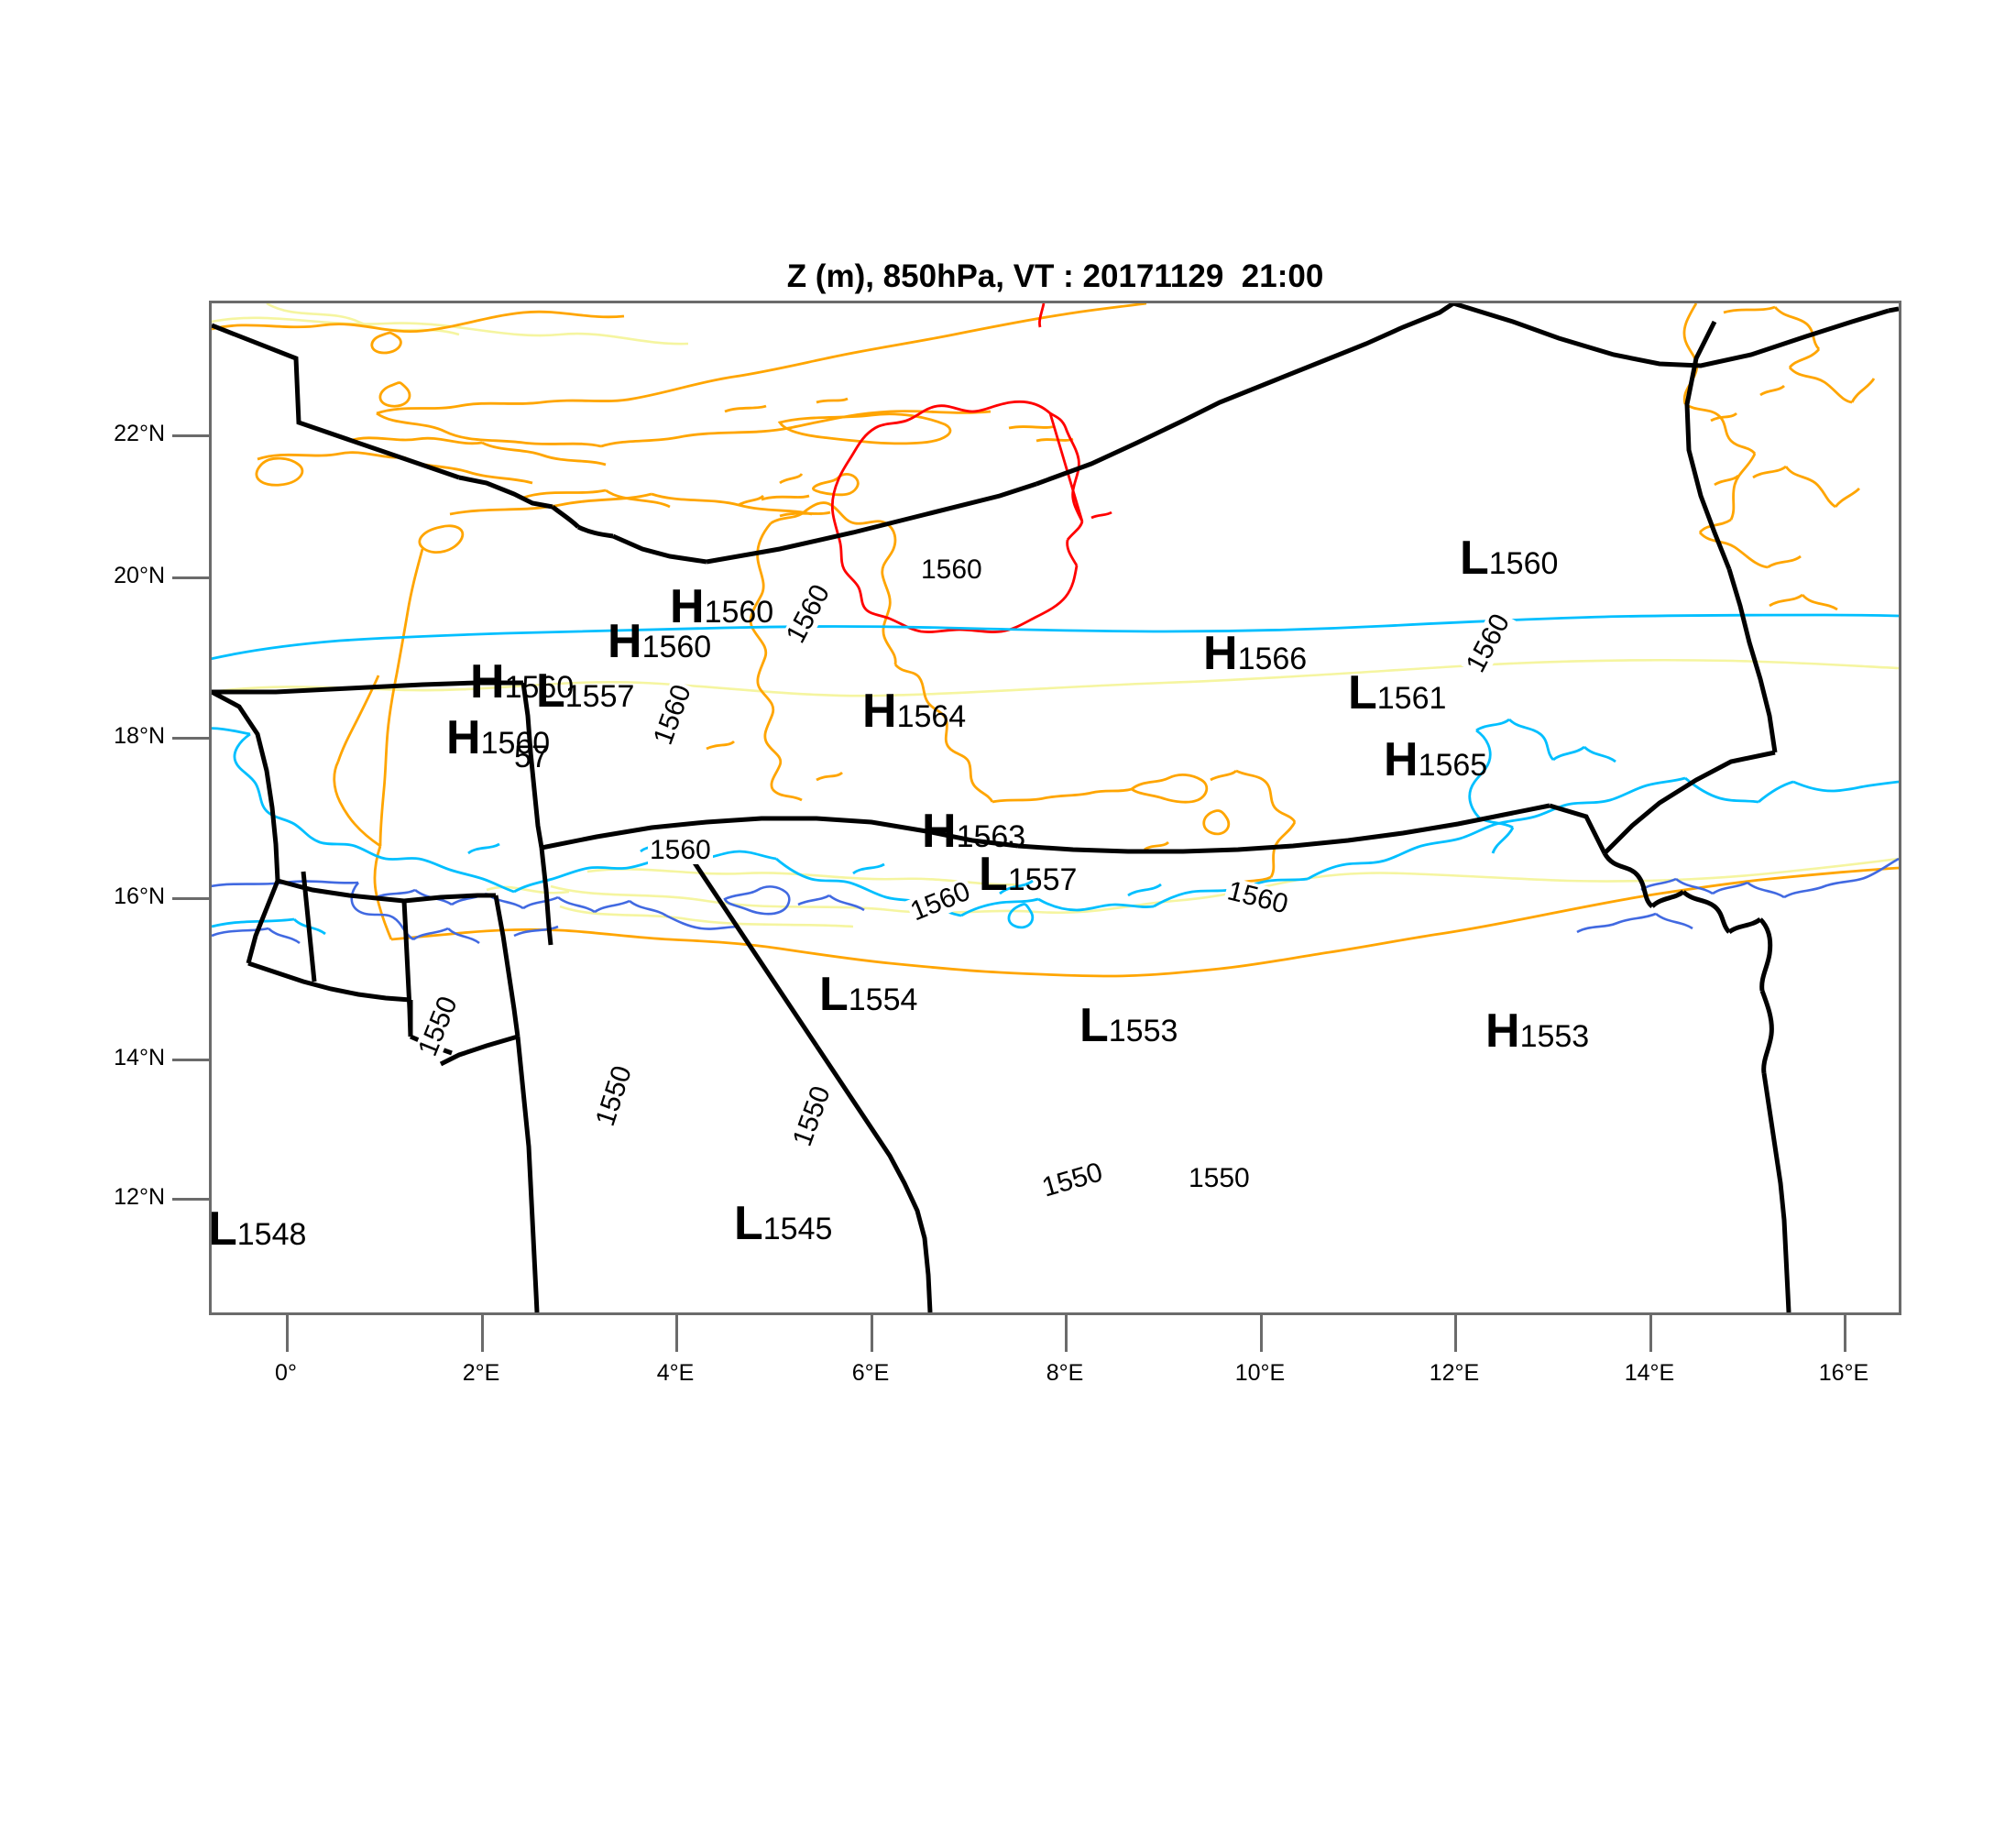 The width and height of the screenshot is (2016, 1833). What do you see at coordinates (914, 711) in the screenshot?
I see `extrema-marker-H-1564: H1564` at bounding box center [914, 711].